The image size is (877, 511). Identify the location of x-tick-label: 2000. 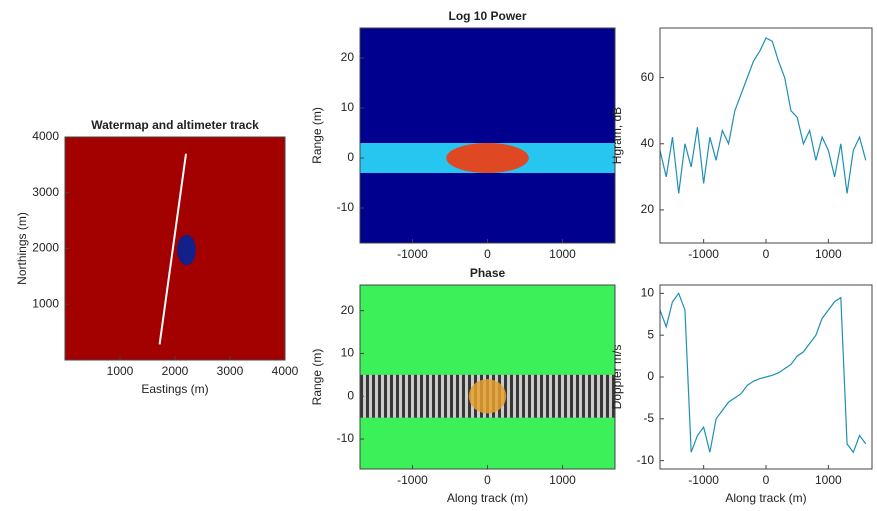
(175, 371).